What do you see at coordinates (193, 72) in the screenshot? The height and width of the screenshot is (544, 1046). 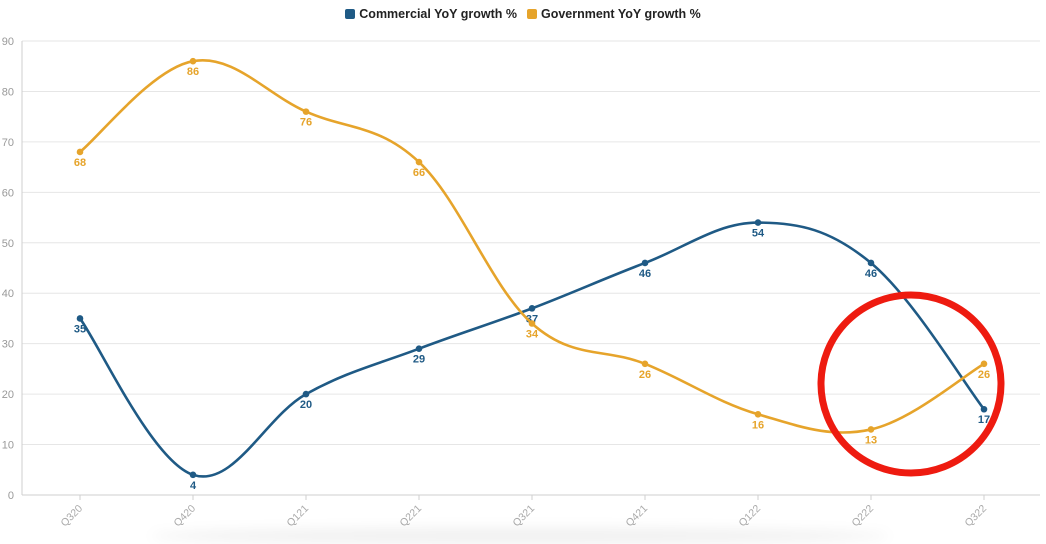 I see `data-label: 86` at bounding box center [193, 72].